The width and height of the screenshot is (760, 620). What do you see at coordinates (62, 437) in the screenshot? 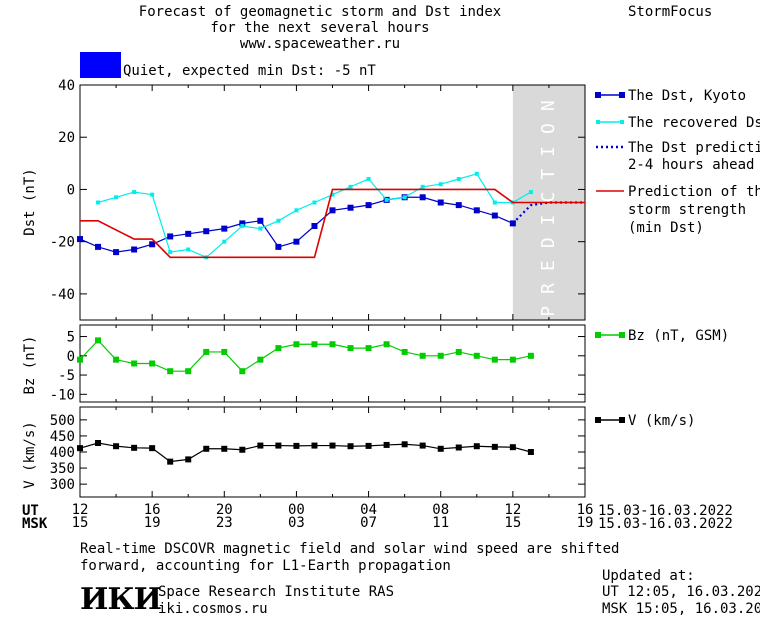
I see `ytick-label: 450` at bounding box center [62, 437].